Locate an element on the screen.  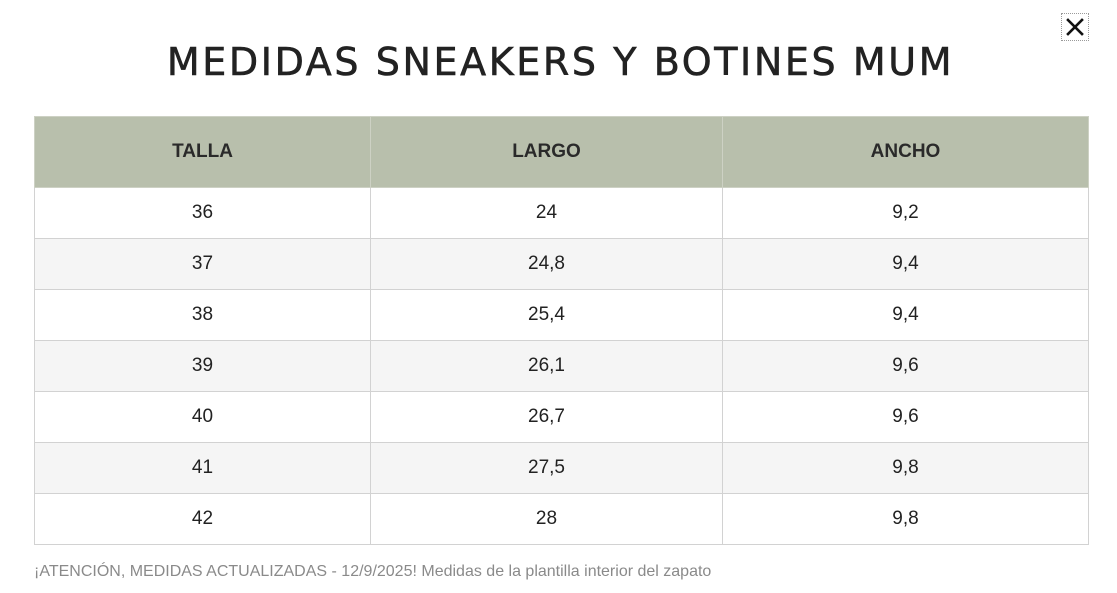
close-icon is located at coordinates (1075, 27).